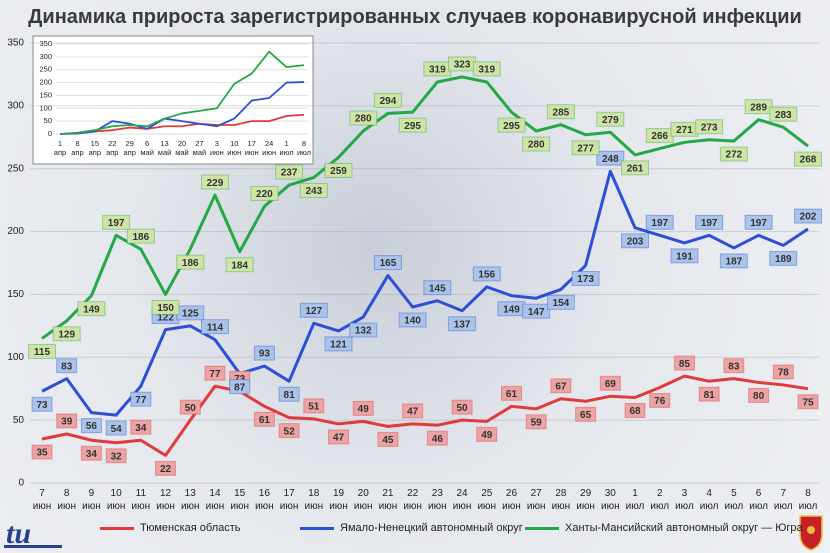 The width and height of the screenshot is (830, 553). Describe the element at coordinates (511, 500) in the screenshot. I see `x-tick-label: 26 июн` at that location.